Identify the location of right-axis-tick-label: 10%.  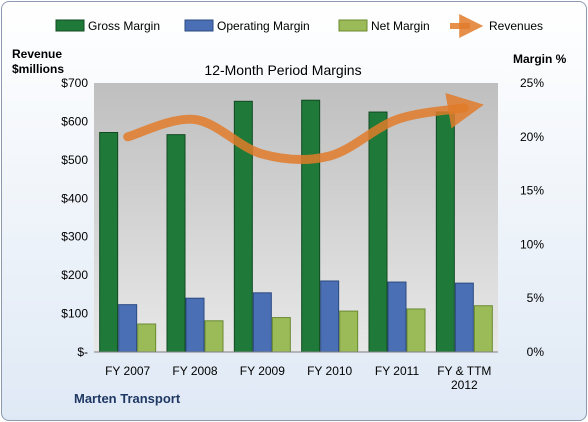
(532, 244).